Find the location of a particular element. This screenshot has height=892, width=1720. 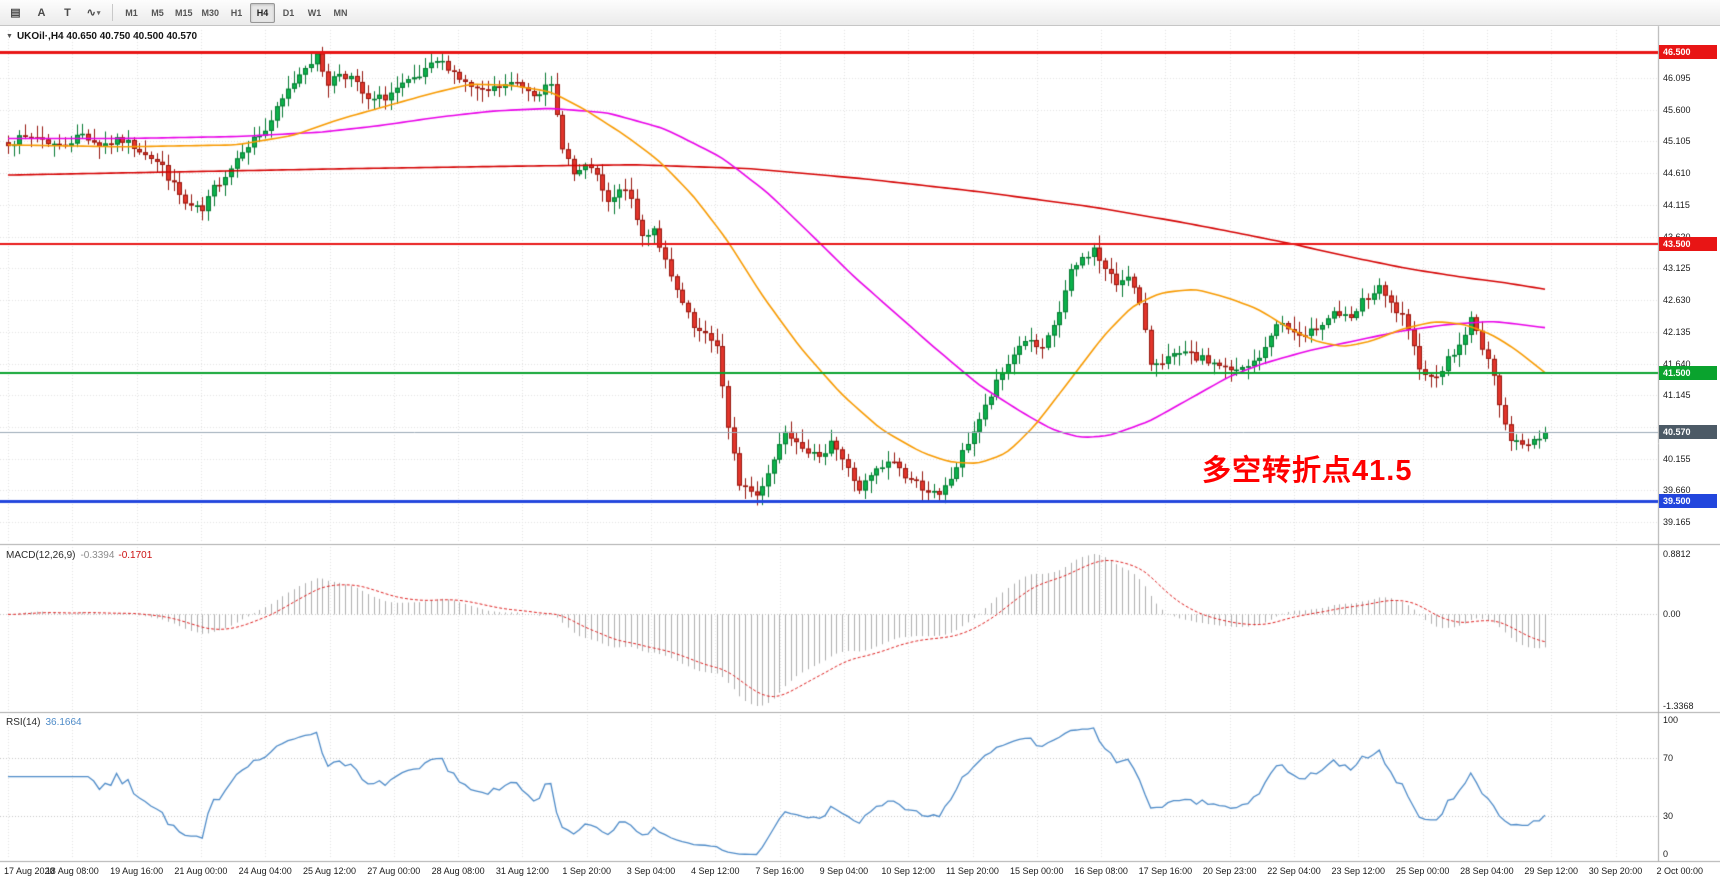

timeframe-d1-button: D1 is located at coordinates (288, 13).